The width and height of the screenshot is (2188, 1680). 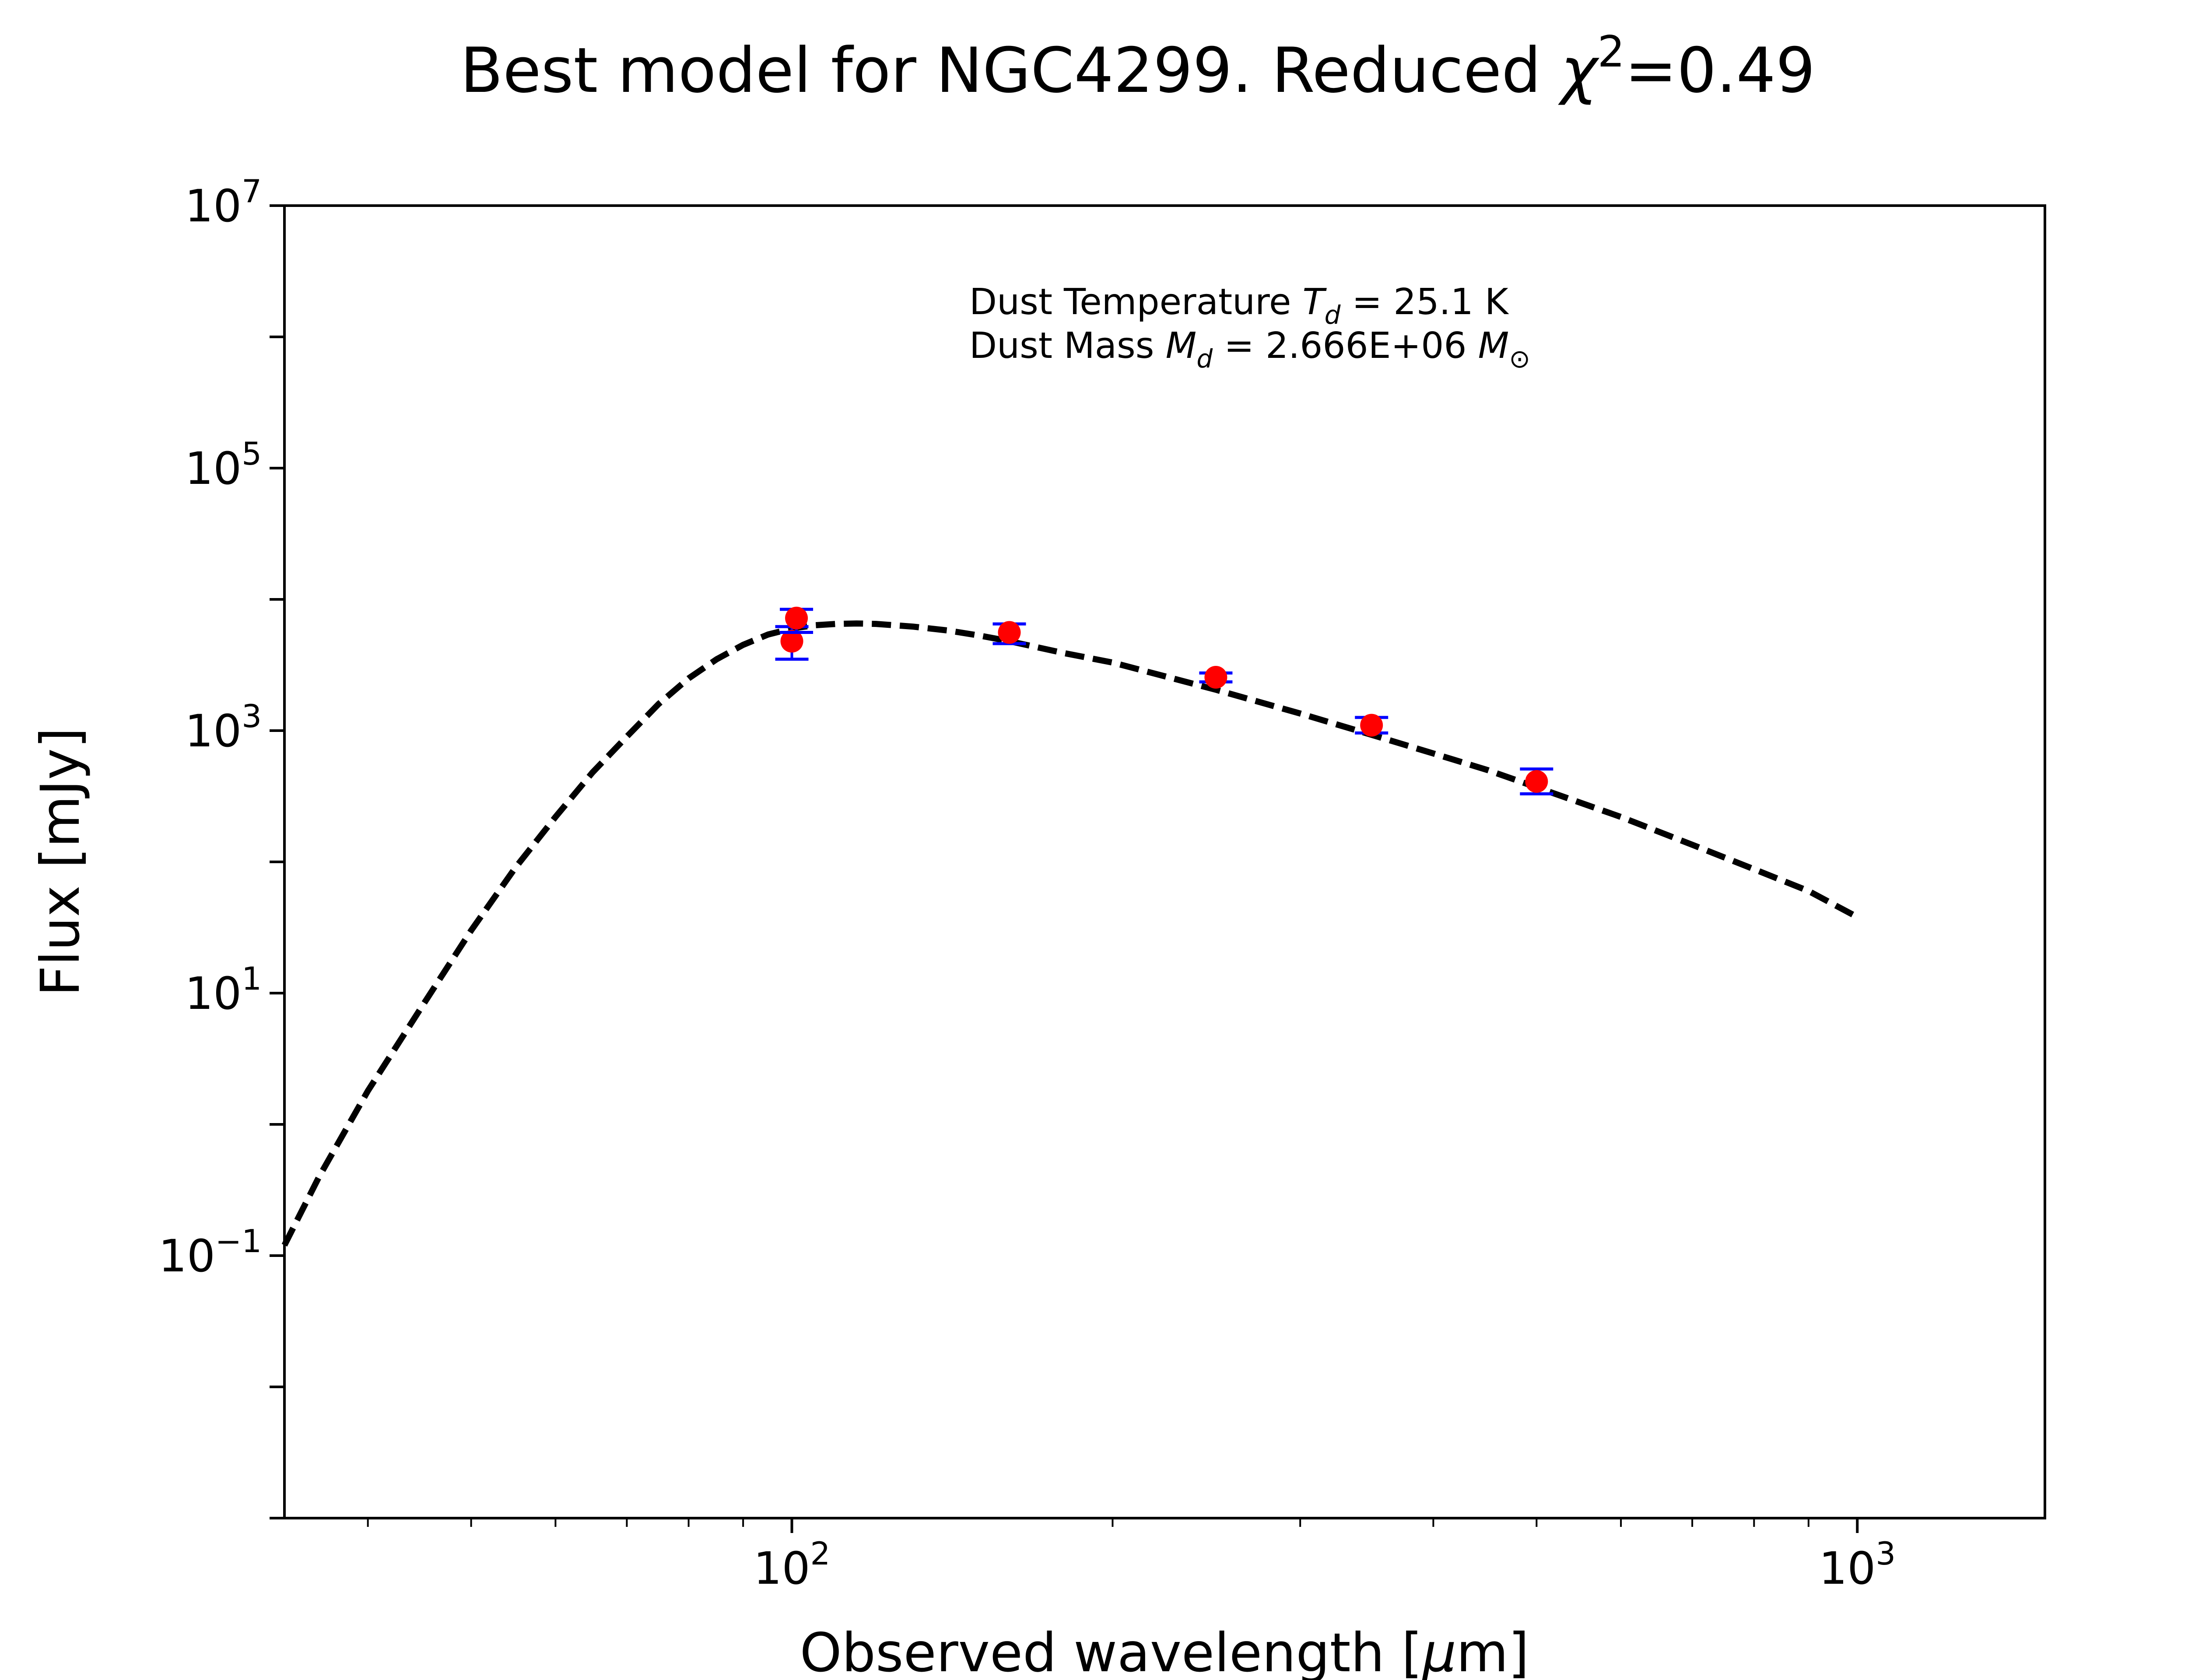 I want to click on x-tick-exponent: 2, so click(x=821, y=1553).